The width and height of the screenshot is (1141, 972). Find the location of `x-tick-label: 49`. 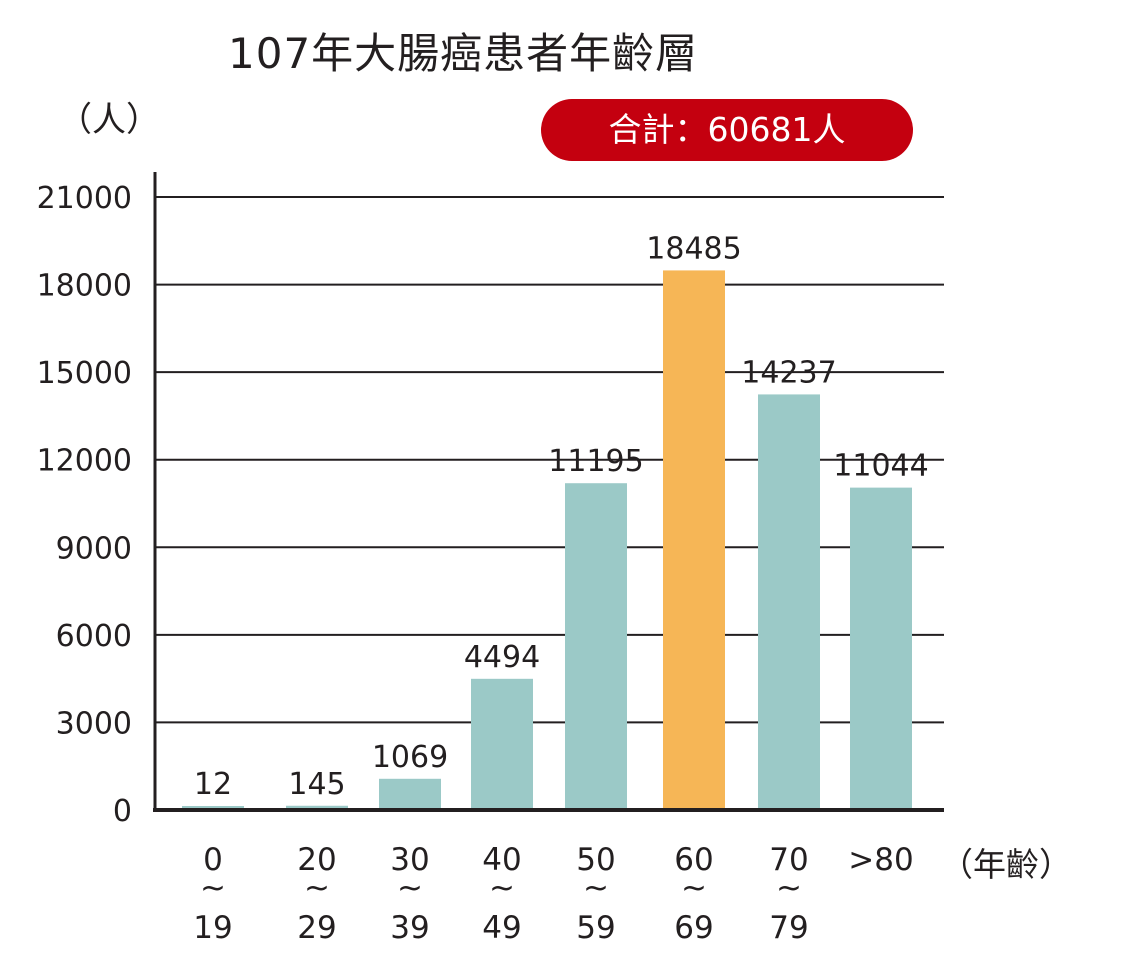

x-tick-label: 49 is located at coordinates (501, 928).